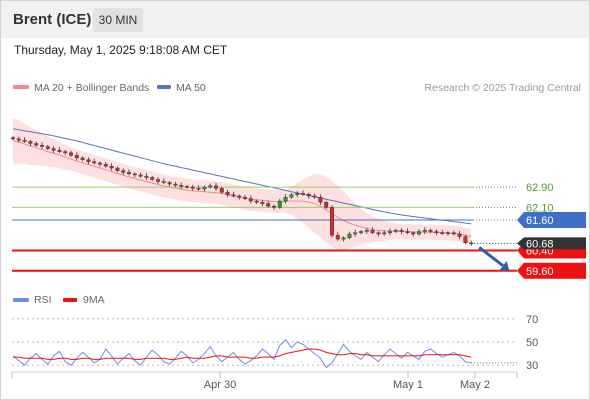 The image size is (590, 400). Describe the element at coordinates (540, 272) in the screenshot. I see `level-label-4: 59.60` at that location.